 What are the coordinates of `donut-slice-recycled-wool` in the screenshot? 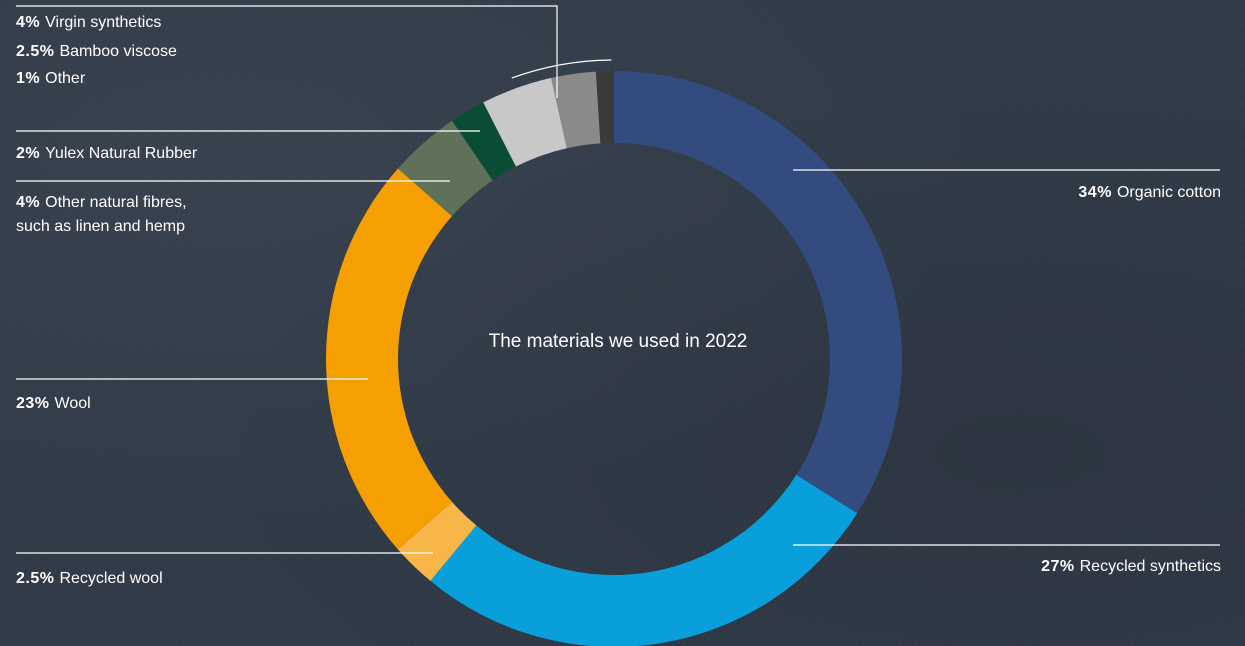 It's located at (437, 541).